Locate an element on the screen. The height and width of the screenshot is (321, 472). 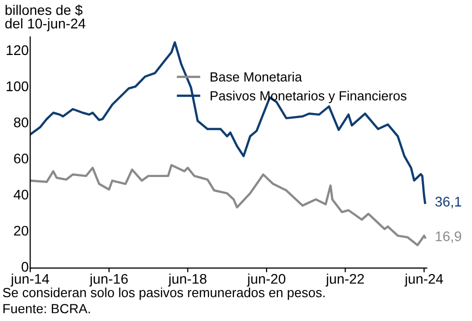
y-tick-label: 0 is located at coordinates (25, 267).